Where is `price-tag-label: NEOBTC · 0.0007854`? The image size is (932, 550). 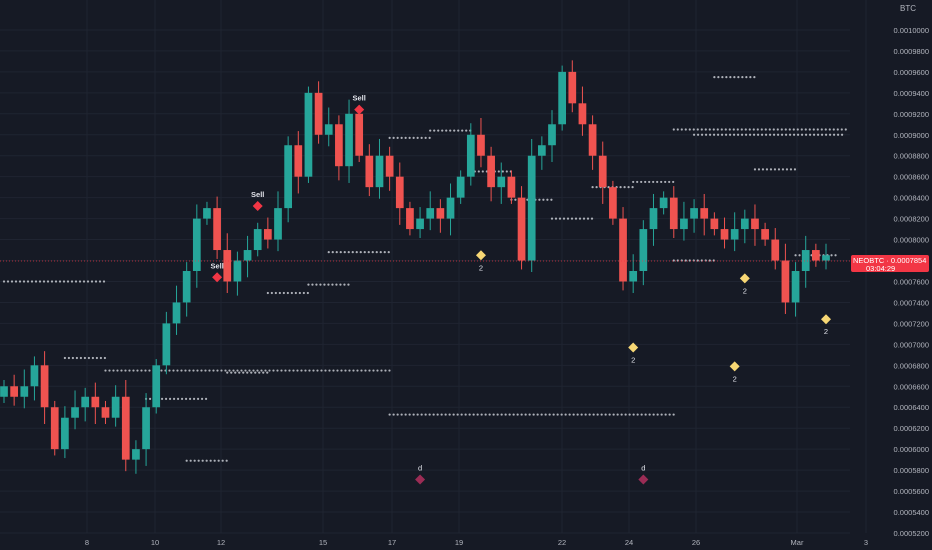
price-tag-label: NEOBTC · 0.0007854 is located at coordinates (889, 260).